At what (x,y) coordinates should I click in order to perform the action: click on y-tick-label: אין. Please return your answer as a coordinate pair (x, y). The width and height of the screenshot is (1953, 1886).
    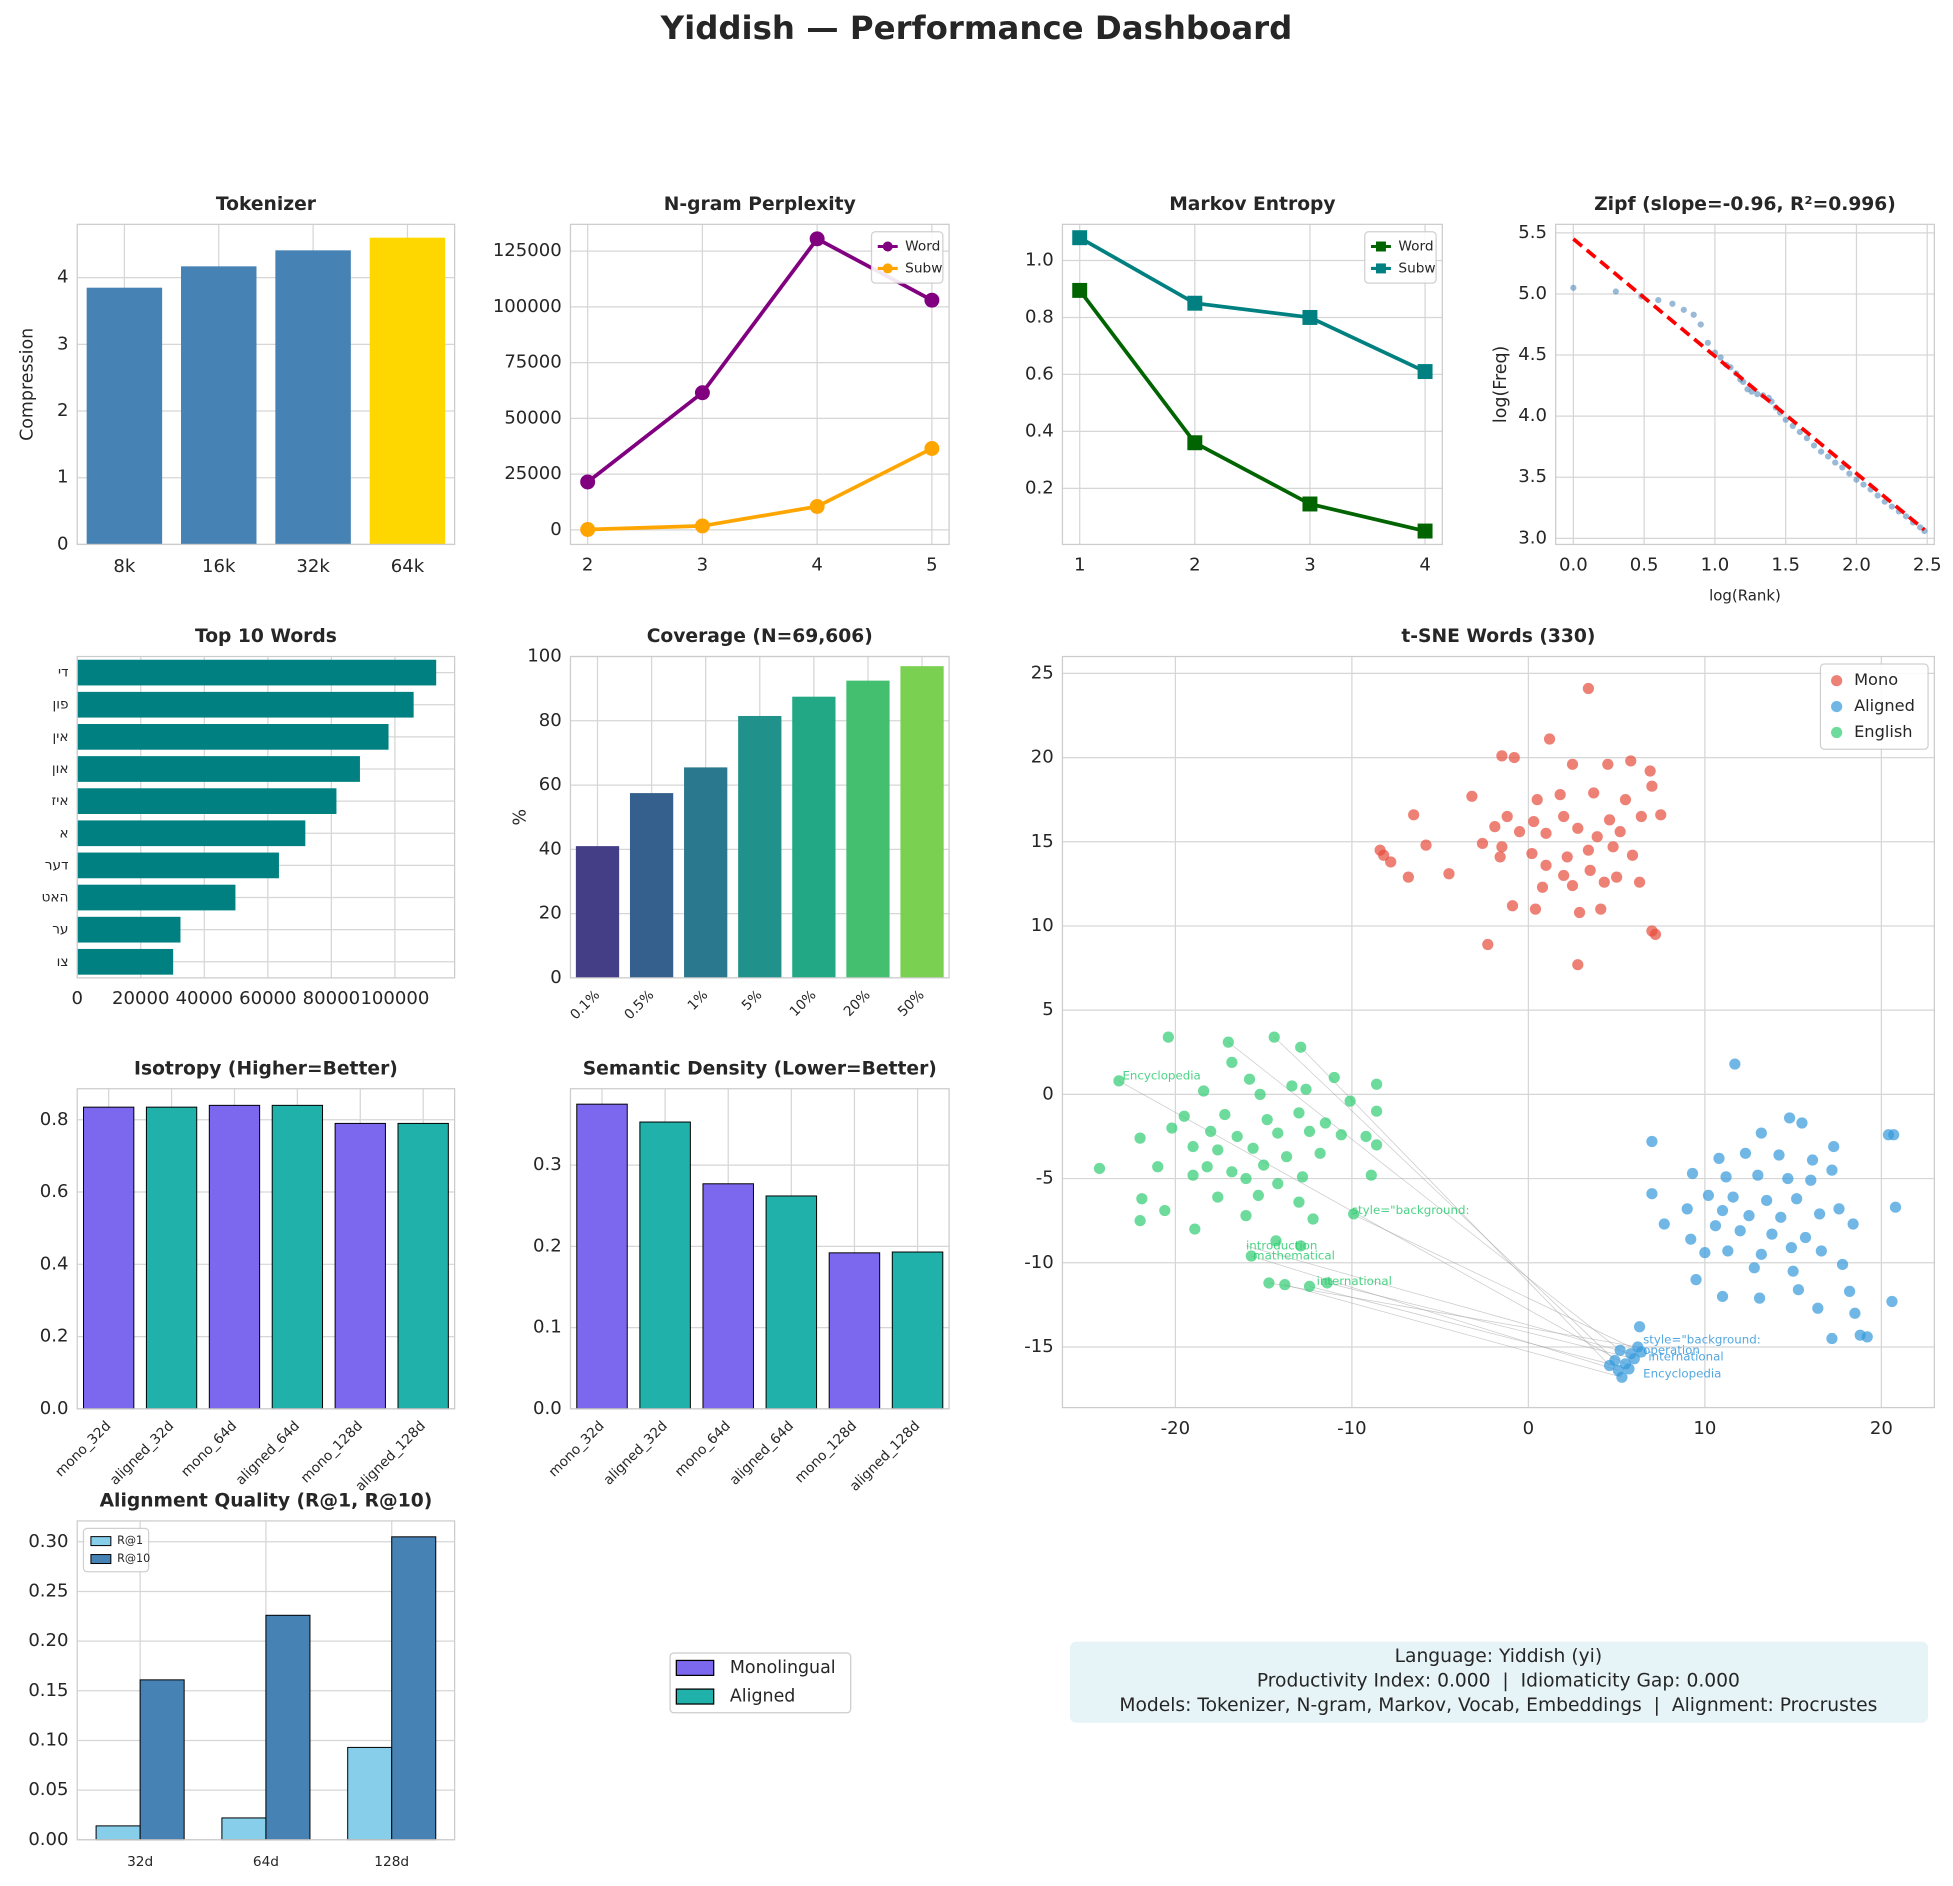
    Looking at the image, I should click on (61, 737).